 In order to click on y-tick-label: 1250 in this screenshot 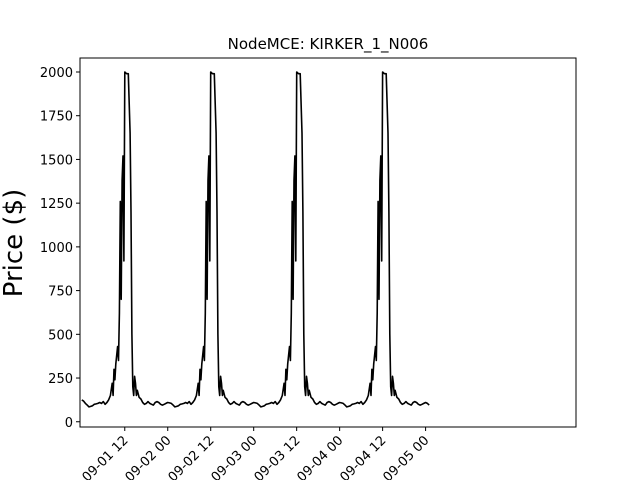, I will do `click(56, 204)`.